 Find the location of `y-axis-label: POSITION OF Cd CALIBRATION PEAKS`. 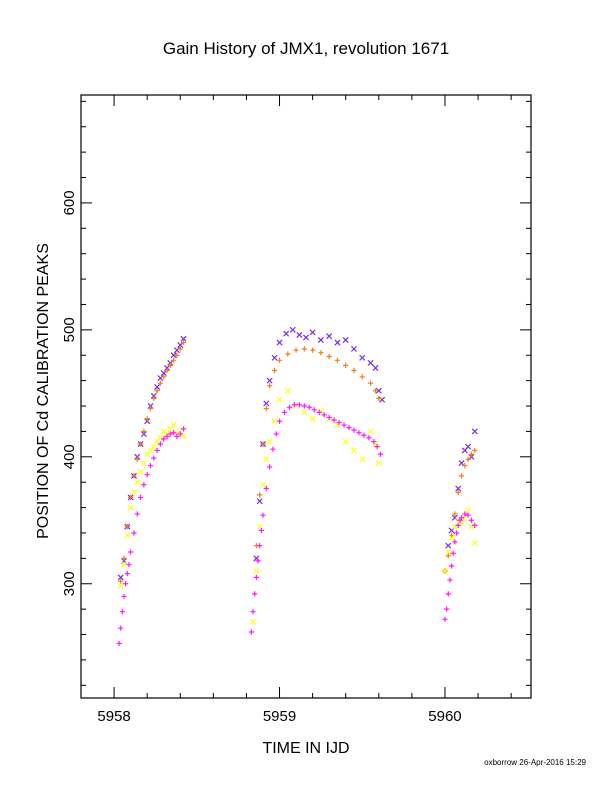

y-axis-label: POSITION OF Cd CALIBRATION PEAKS is located at coordinates (43, 391).